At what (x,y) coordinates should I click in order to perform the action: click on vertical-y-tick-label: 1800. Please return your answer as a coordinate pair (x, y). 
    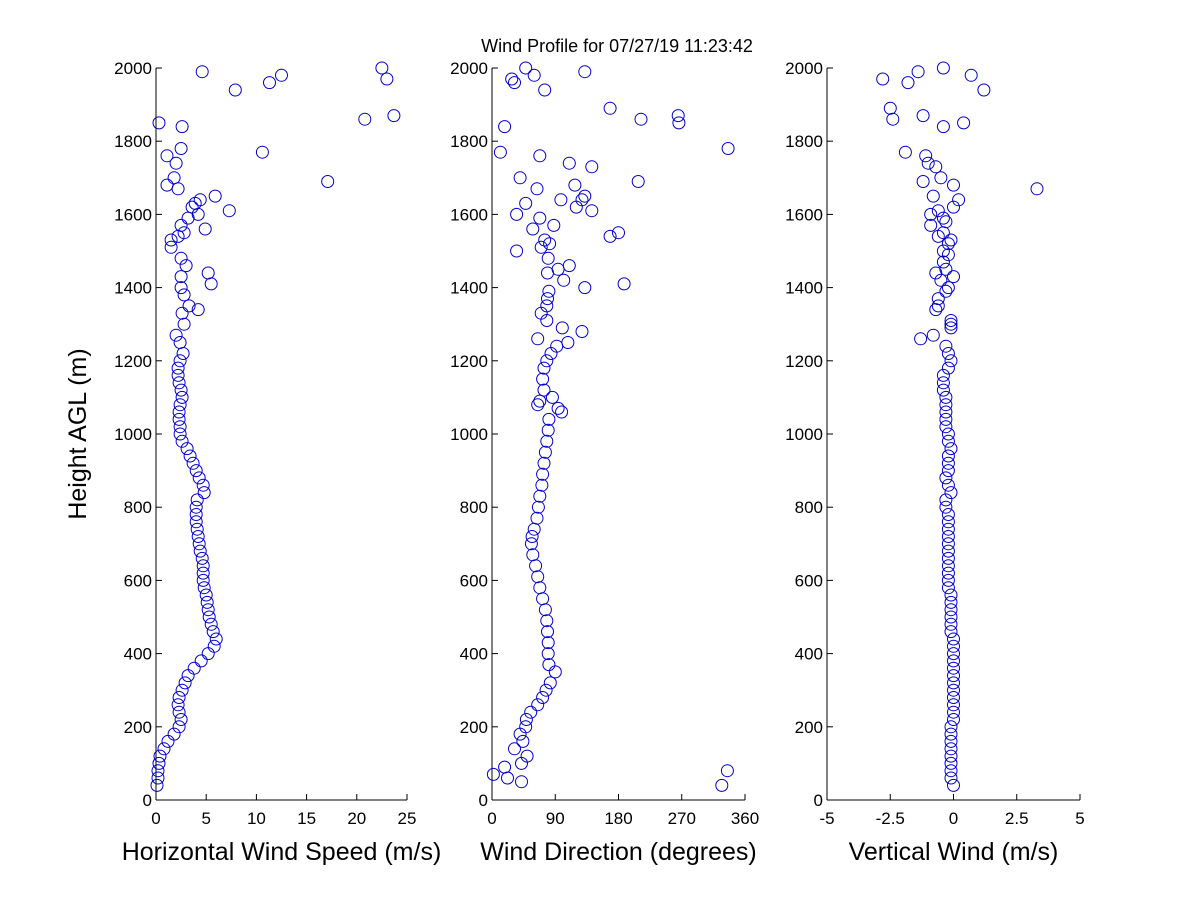
    Looking at the image, I should click on (804, 141).